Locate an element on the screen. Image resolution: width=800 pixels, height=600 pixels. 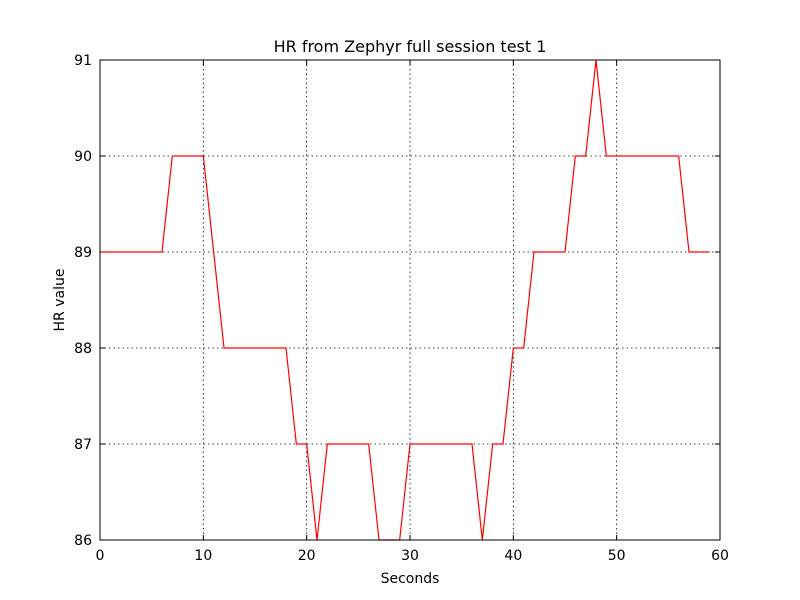
y-tick-label: 89 is located at coordinates (83, 253).